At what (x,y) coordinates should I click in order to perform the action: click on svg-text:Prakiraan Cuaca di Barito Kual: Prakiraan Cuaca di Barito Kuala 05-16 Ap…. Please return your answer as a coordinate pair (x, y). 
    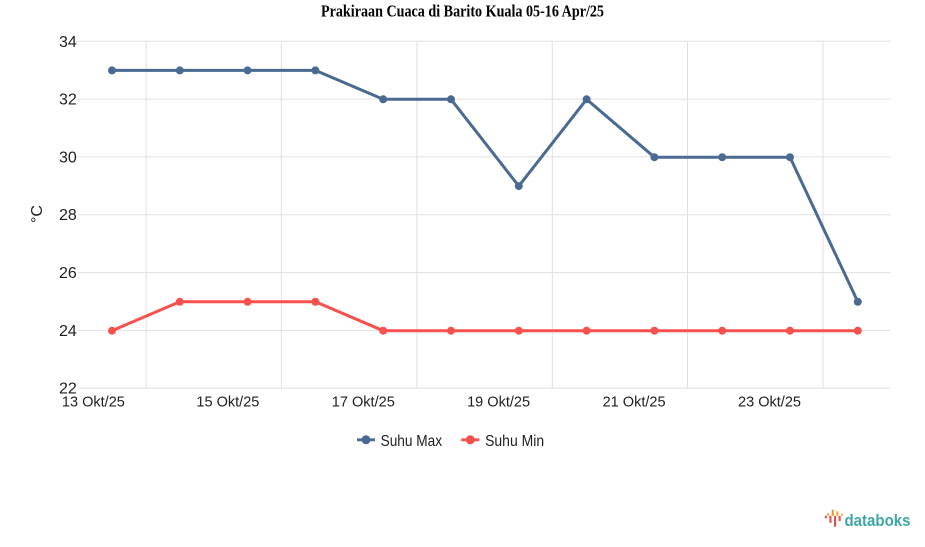
    Looking at the image, I should click on (462, 11).